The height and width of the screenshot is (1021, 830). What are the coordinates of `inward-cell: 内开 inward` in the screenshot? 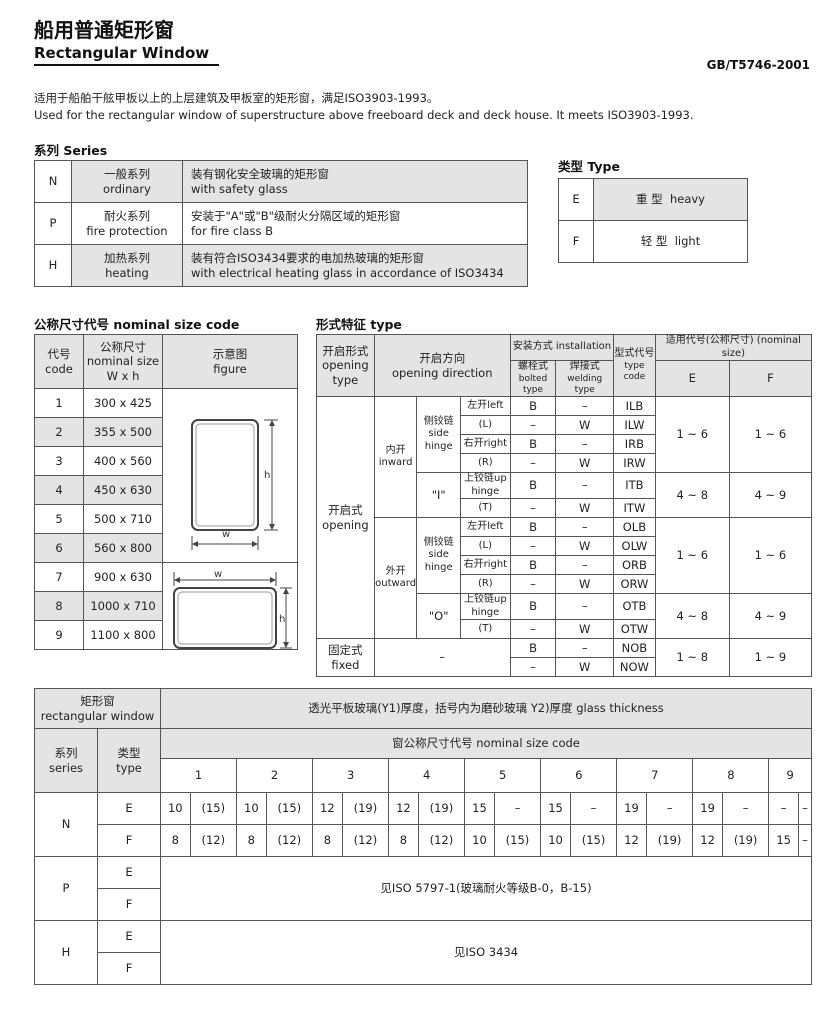 It's located at (395, 457).